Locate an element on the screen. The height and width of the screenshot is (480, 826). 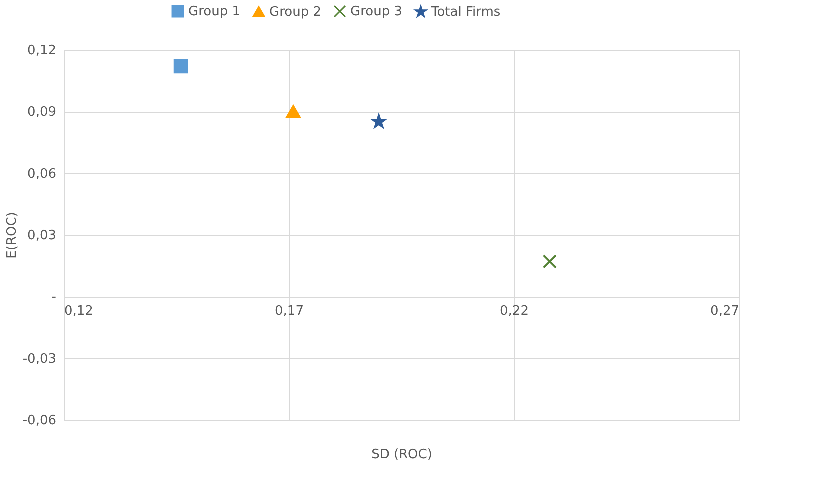
legend-label: Group 2 is located at coordinates (296, 12).